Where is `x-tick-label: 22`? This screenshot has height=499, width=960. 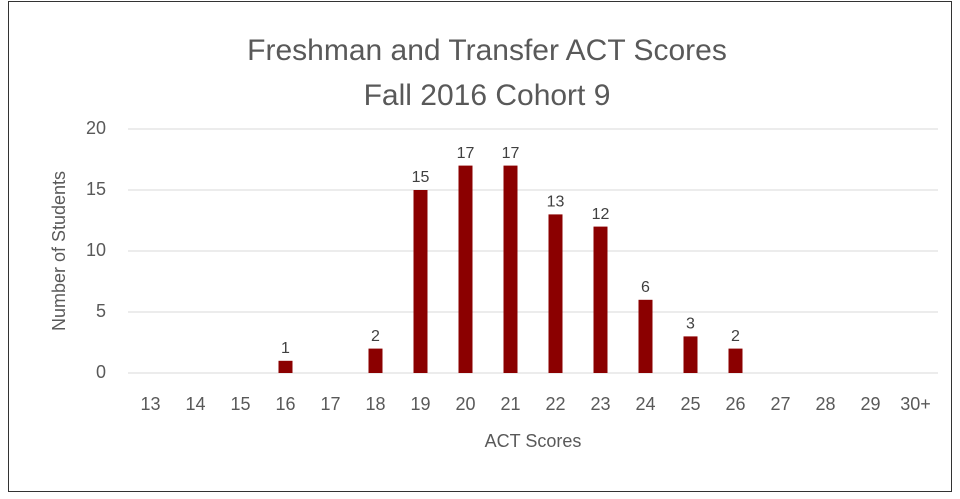 x-tick-label: 22 is located at coordinates (555, 404).